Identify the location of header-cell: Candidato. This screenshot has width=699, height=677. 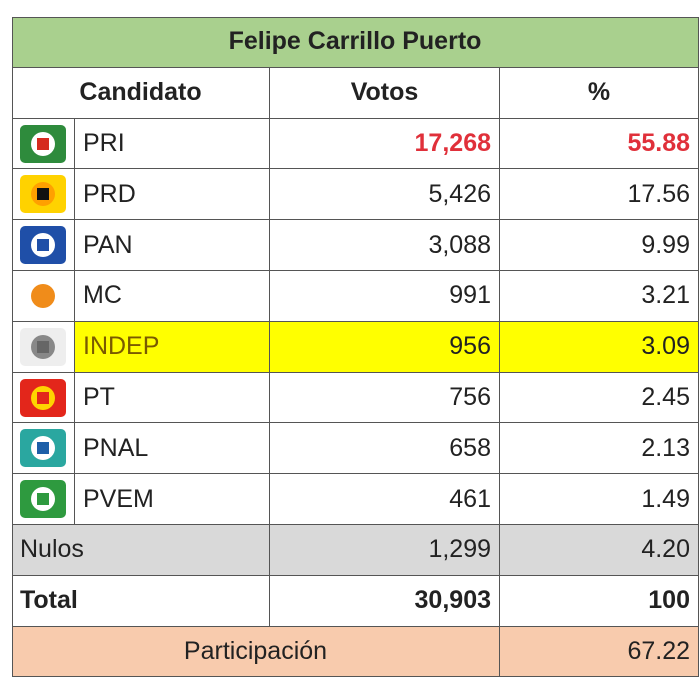
(141, 93).